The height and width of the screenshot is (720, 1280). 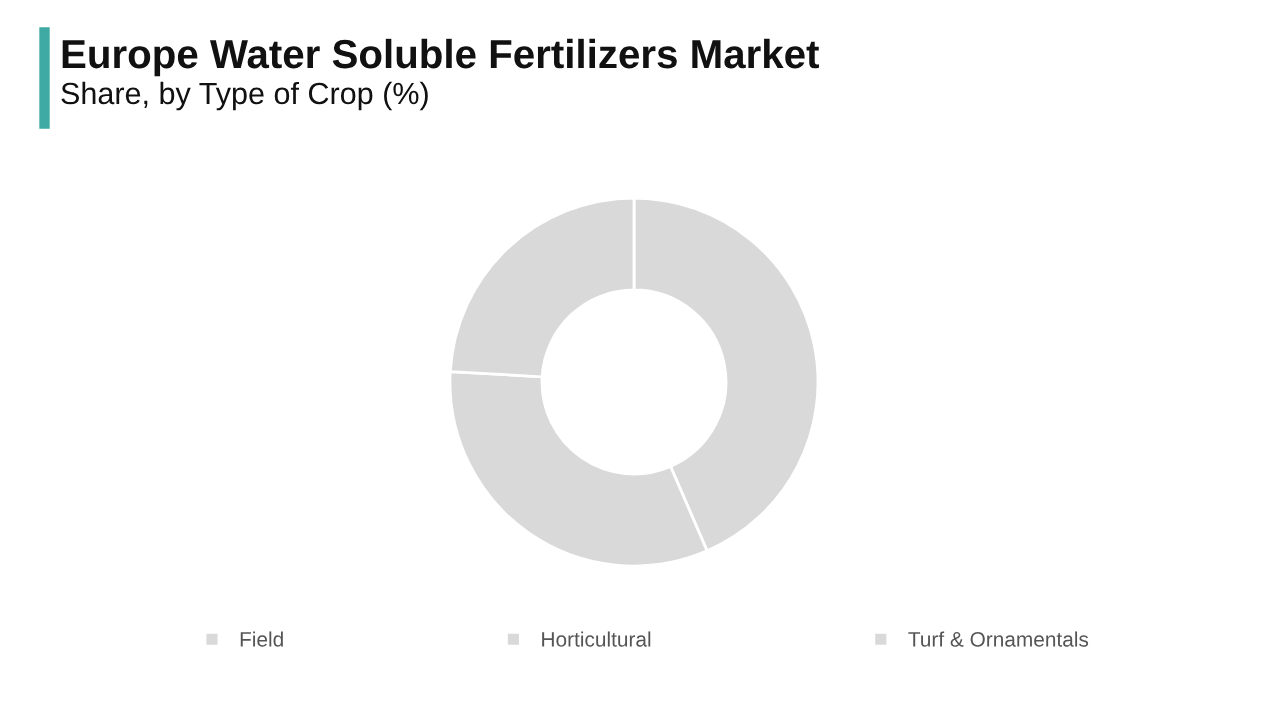 I want to click on chart-subtitle: Share, by Type of Crop (%), so click(x=244, y=96).